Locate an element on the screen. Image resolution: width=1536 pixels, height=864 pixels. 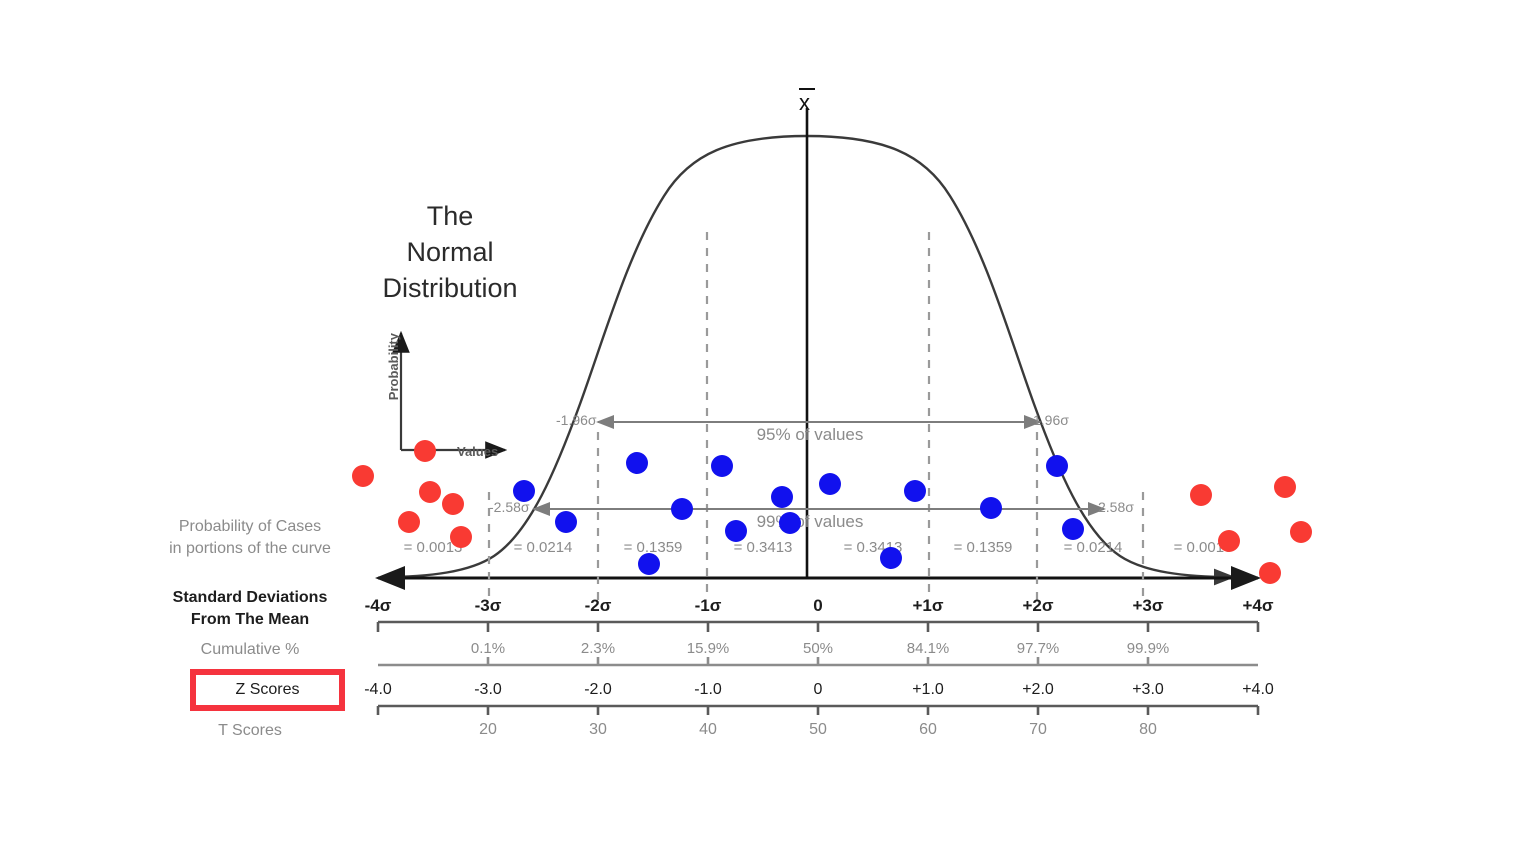
t-score-tick: 40 is located at coordinates (708, 729).